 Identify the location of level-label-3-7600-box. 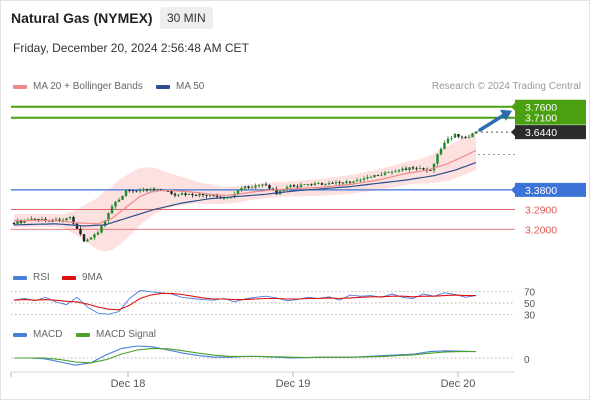
(550, 106).